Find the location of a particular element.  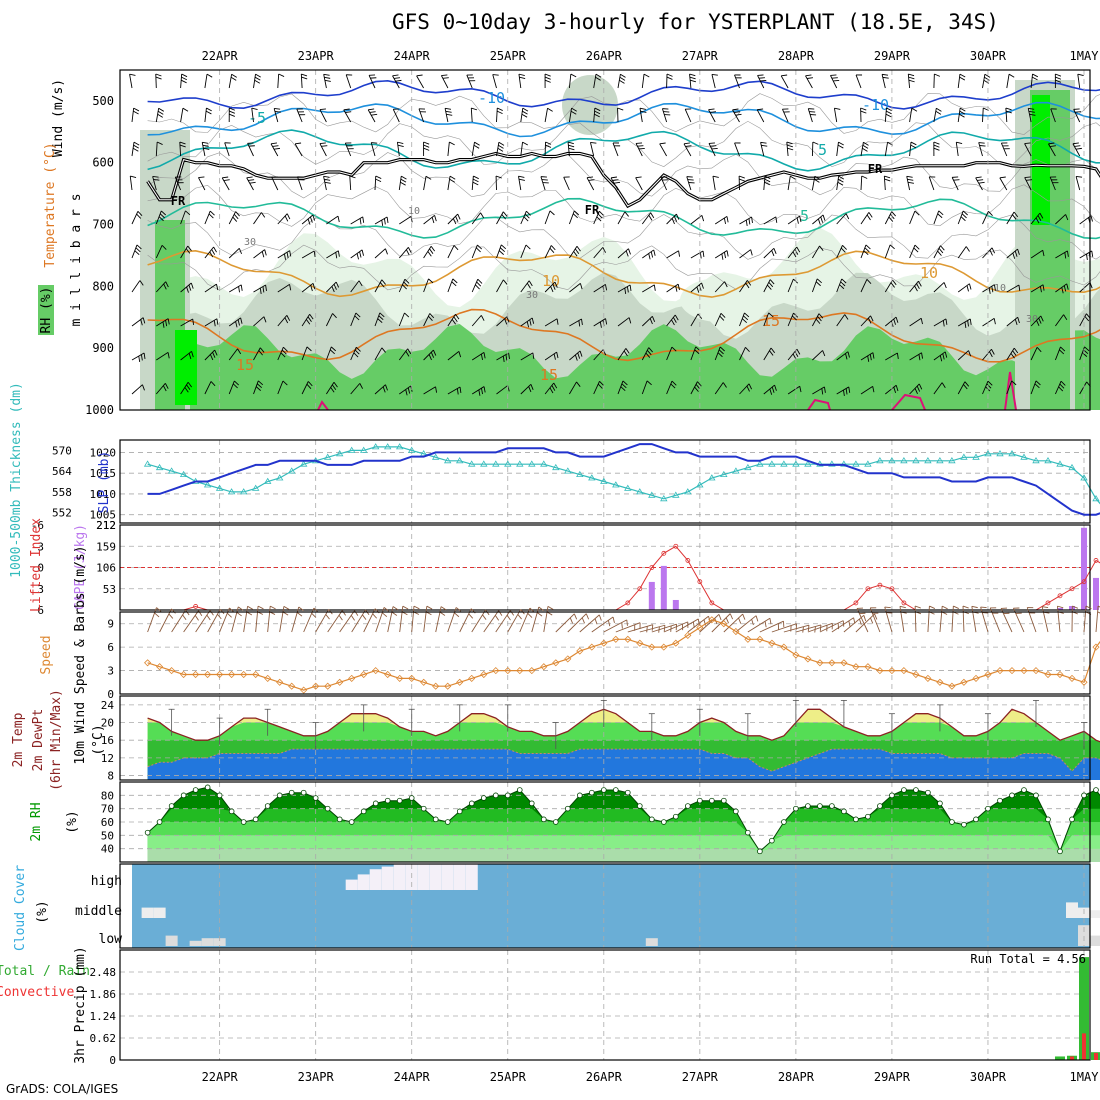

date-label-top: 28APR is located at coordinates (796, 56).